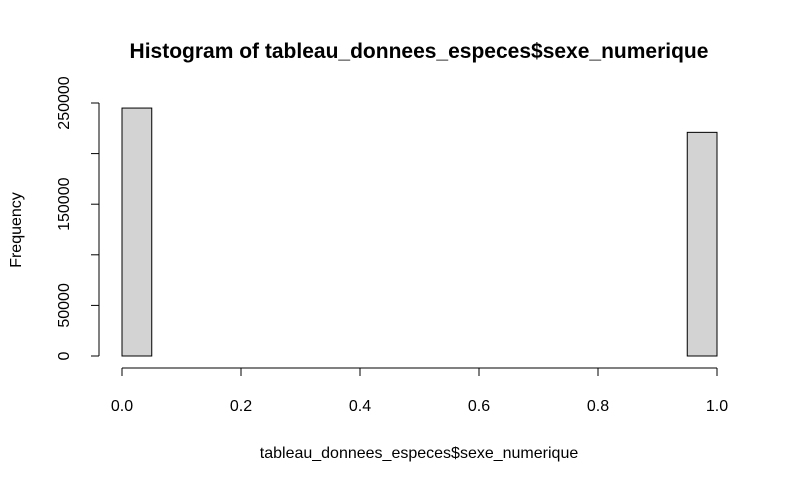 The image size is (792, 489). I want to click on y-tick-label: 0, so click(64, 355).